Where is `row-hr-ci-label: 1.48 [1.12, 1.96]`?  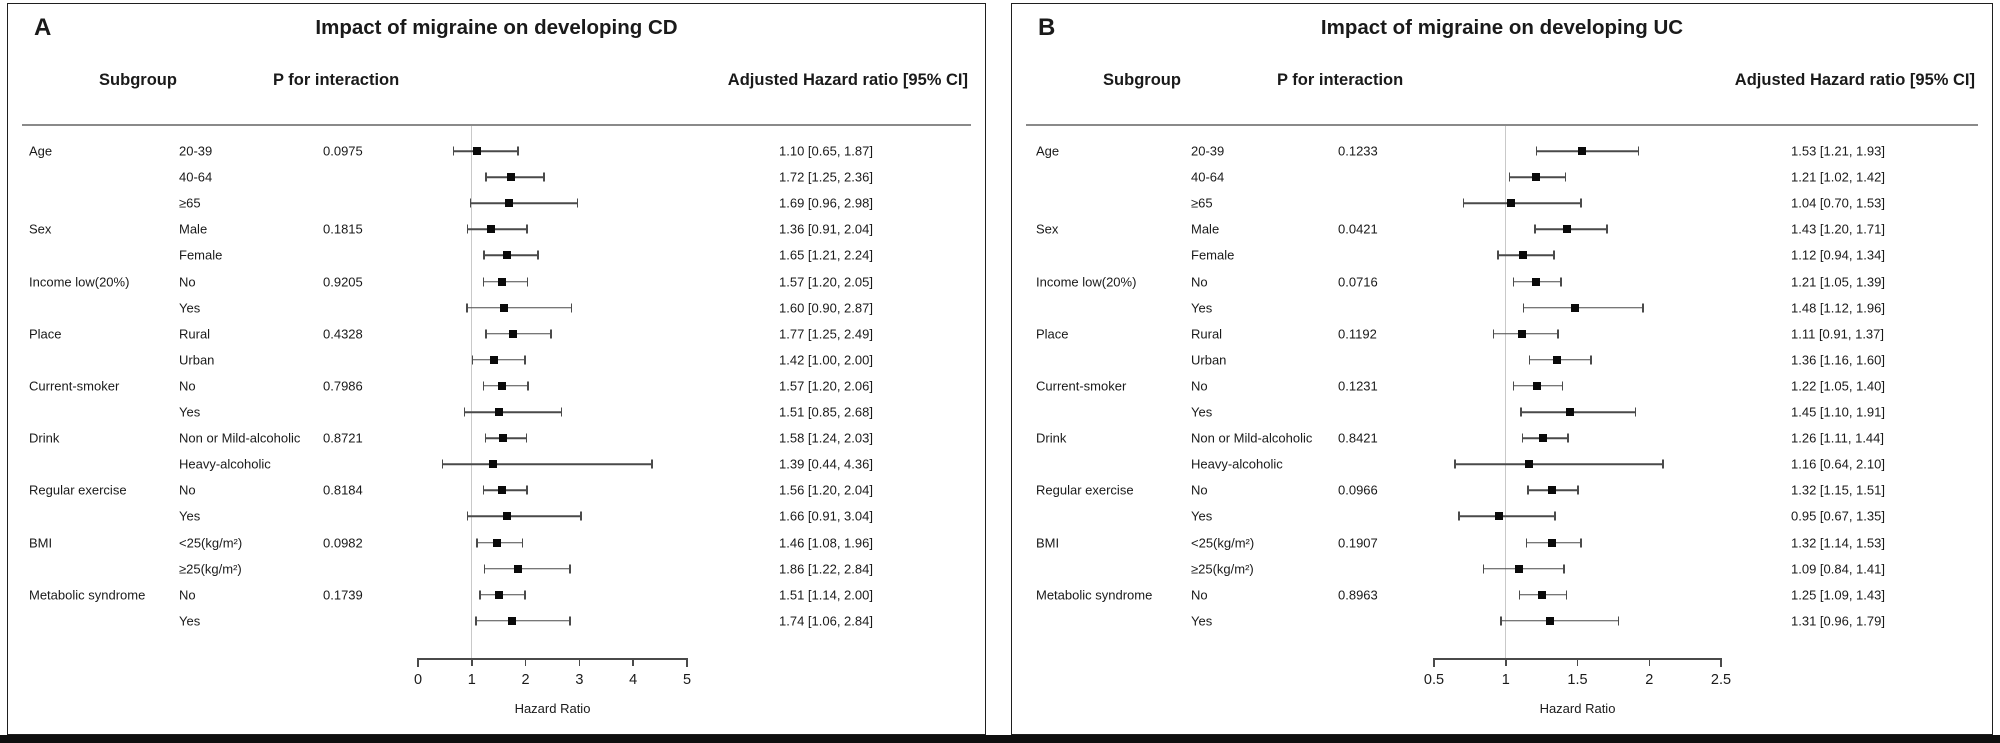
row-hr-ci-label: 1.48 [1.12, 1.96] is located at coordinates (1838, 308).